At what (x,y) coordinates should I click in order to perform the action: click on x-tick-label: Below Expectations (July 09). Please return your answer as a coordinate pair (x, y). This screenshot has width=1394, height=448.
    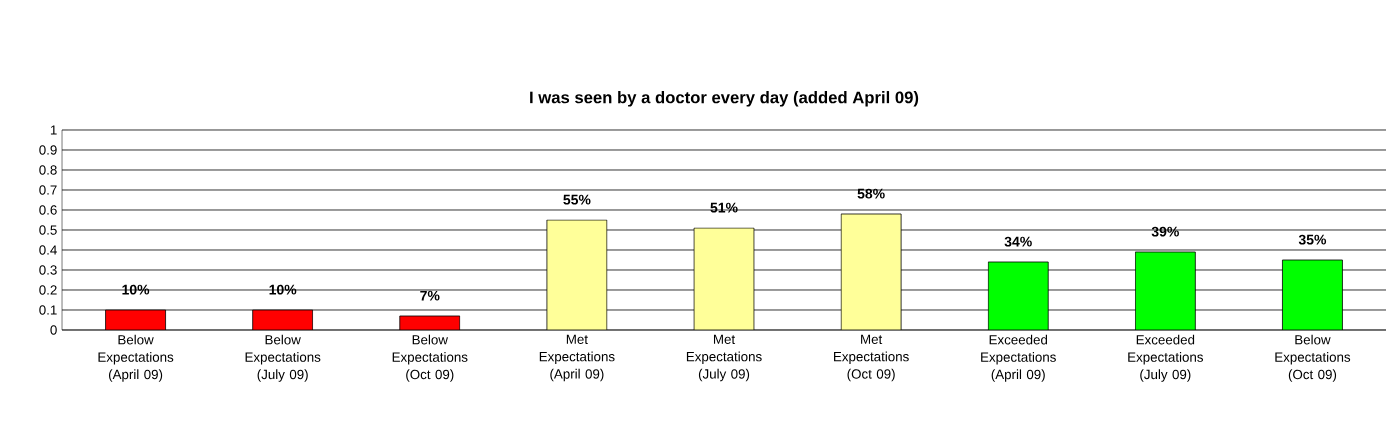
    Looking at the image, I should click on (283, 358).